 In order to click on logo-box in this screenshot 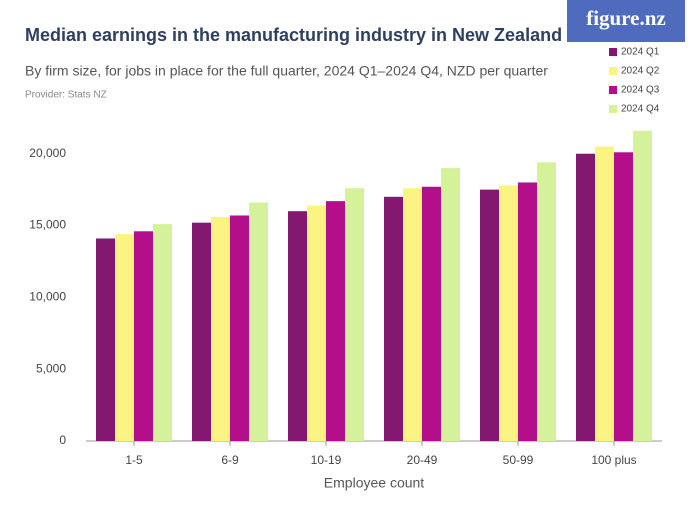, I will do `click(626, 21)`.